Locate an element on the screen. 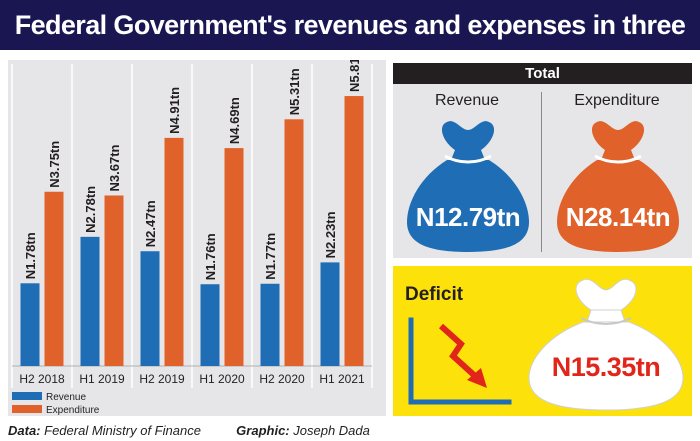  x-tick-label: H1 2021 is located at coordinates (342, 379).